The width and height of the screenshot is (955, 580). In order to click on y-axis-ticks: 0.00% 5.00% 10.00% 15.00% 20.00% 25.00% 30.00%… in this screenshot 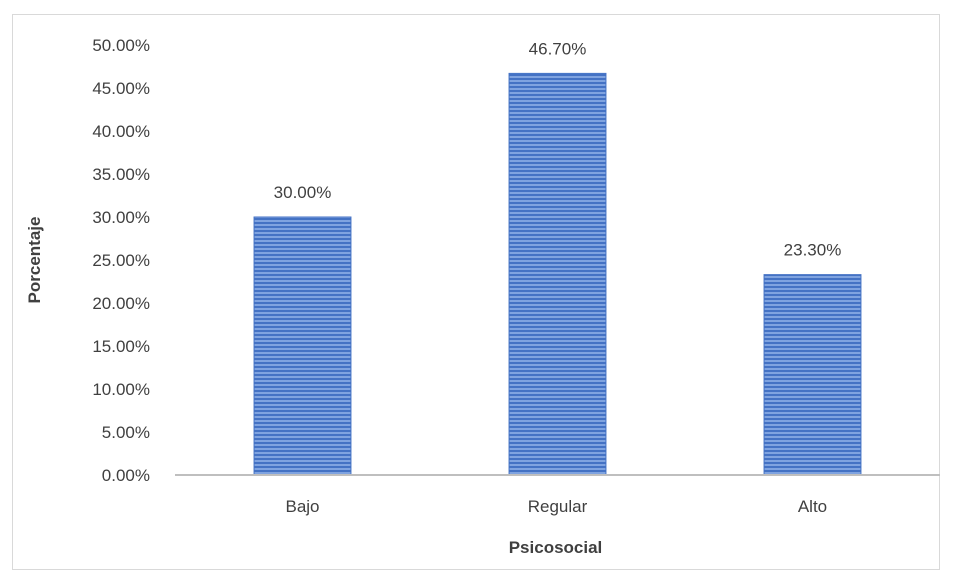, I will do `click(121, 260)`.